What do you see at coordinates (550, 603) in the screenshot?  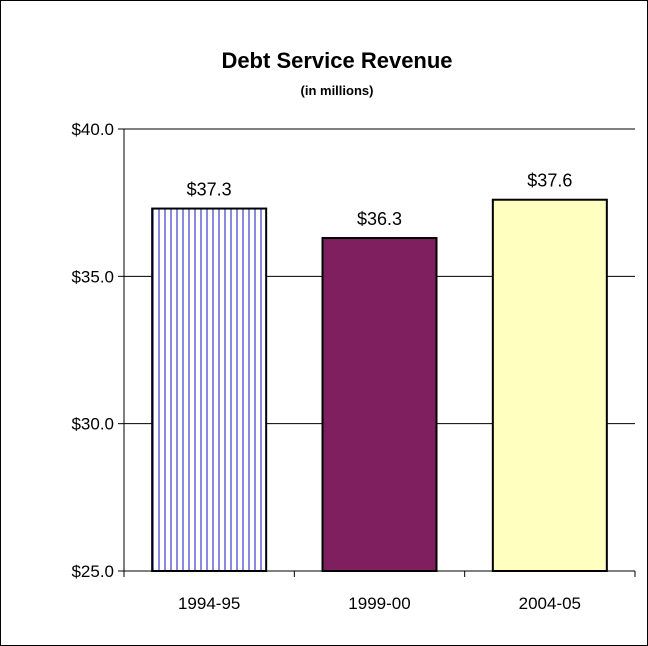 I see `x-tick-label: 2004-05` at bounding box center [550, 603].